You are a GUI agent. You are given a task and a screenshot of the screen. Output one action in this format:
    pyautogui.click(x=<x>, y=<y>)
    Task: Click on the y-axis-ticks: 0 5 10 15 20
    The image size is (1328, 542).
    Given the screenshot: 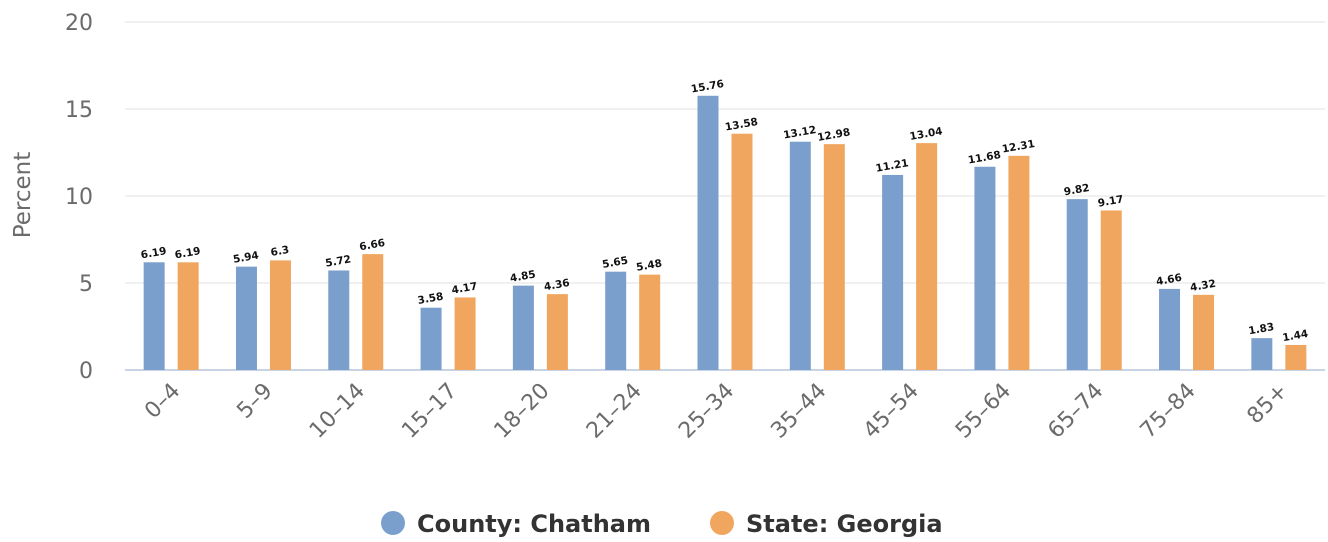 What is the action you would take?
    pyautogui.click(x=79, y=197)
    